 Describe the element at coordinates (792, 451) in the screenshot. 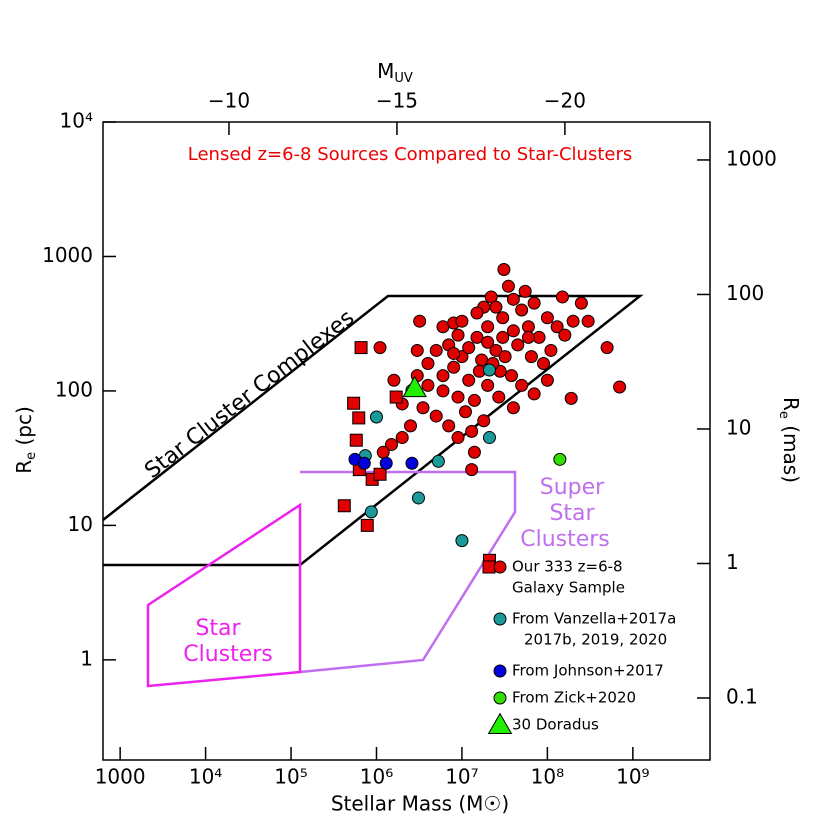

I see `label-part: (mas)` at that location.